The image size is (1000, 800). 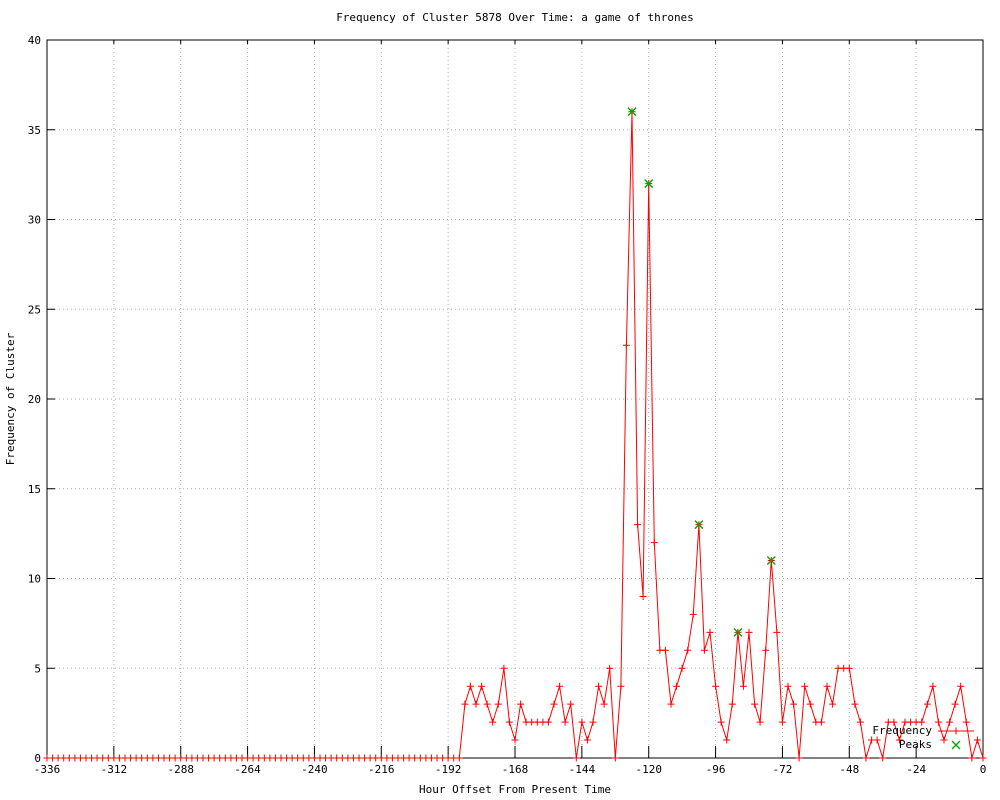 I want to click on y-tick-label: 20, so click(x=34, y=399).